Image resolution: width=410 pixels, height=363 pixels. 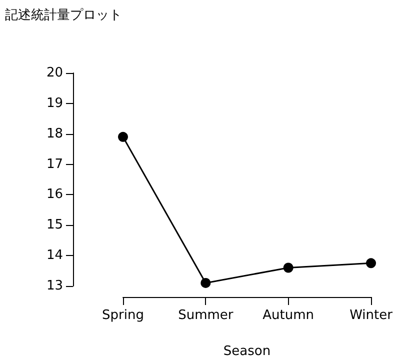 I want to click on x-tick-label: Summer, so click(x=206, y=315).